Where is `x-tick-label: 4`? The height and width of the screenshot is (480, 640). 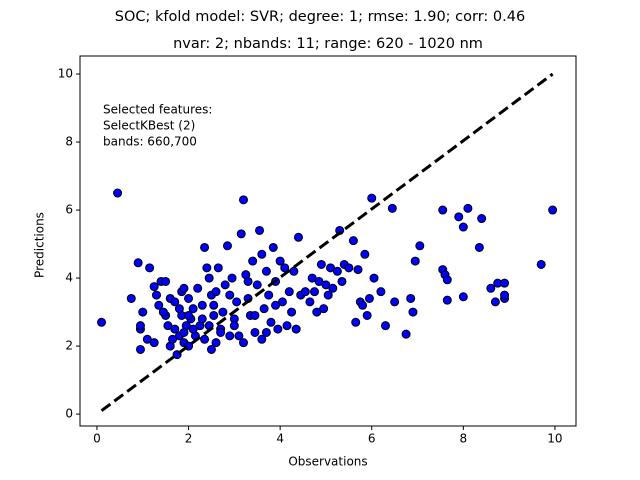 x-tick-label: 4 is located at coordinates (280, 439).